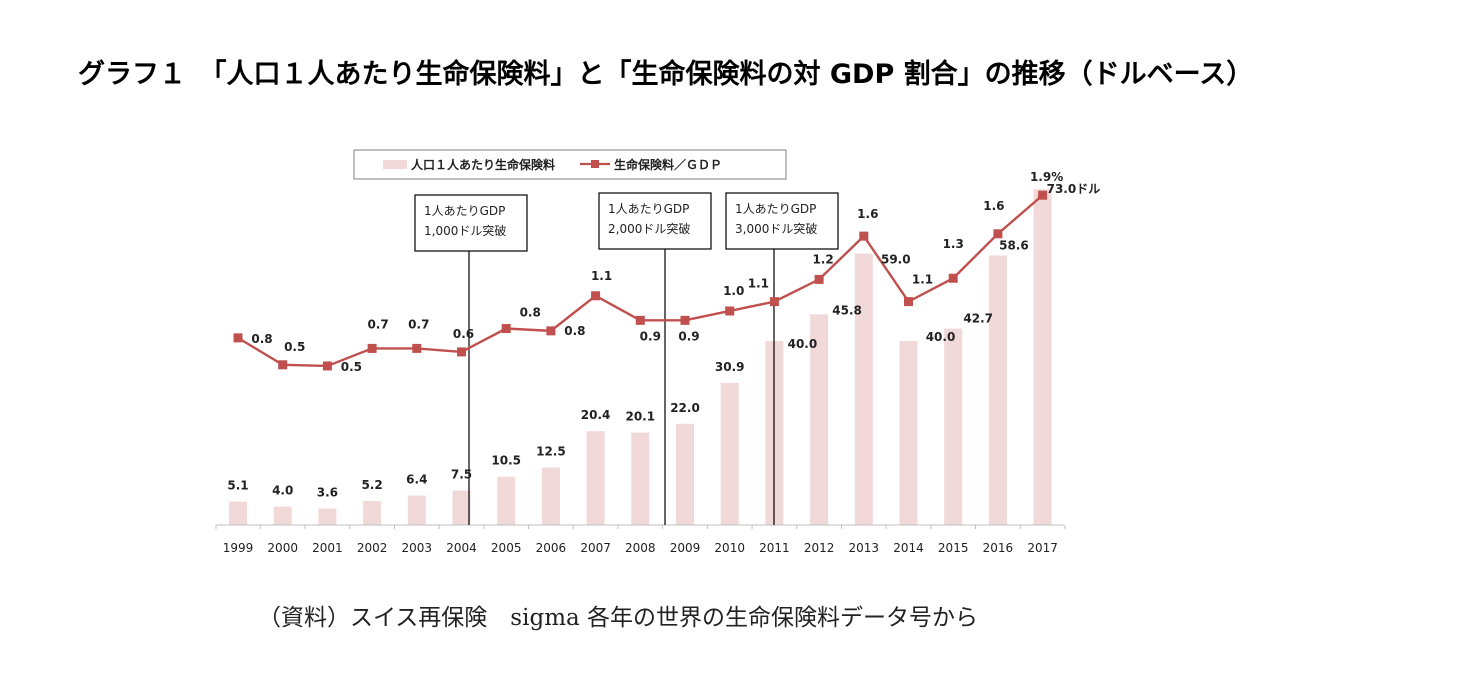 This screenshot has width=1478, height=675. I want to click on annotation-text-2008: 2,000ドル突破, so click(649, 228).